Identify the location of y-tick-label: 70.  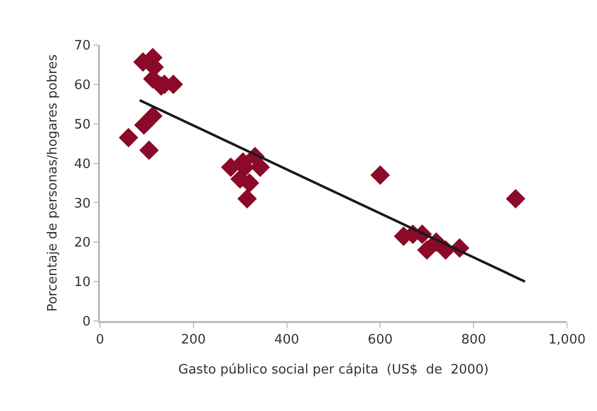
(82, 46).